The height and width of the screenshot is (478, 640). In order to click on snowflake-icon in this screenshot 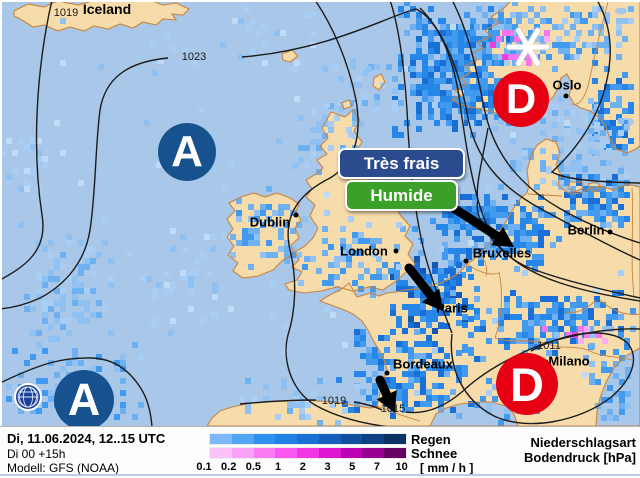, I will do `click(528, 47)`.